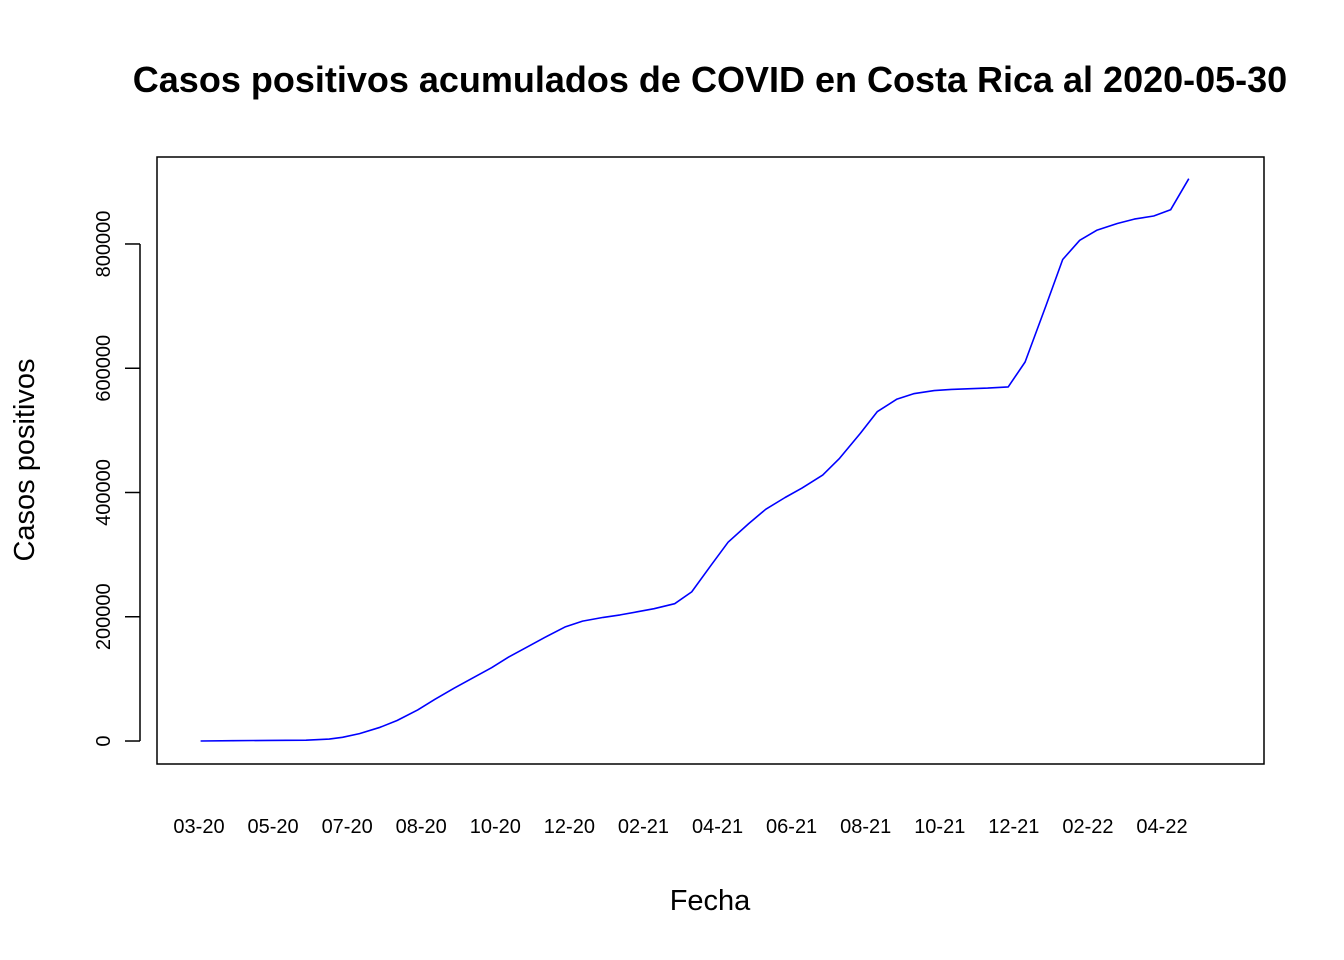 The width and height of the screenshot is (1344, 960). Describe the element at coordinates (104, 244) in the screenshot. I see `y-tick-label: 800000` at that location.